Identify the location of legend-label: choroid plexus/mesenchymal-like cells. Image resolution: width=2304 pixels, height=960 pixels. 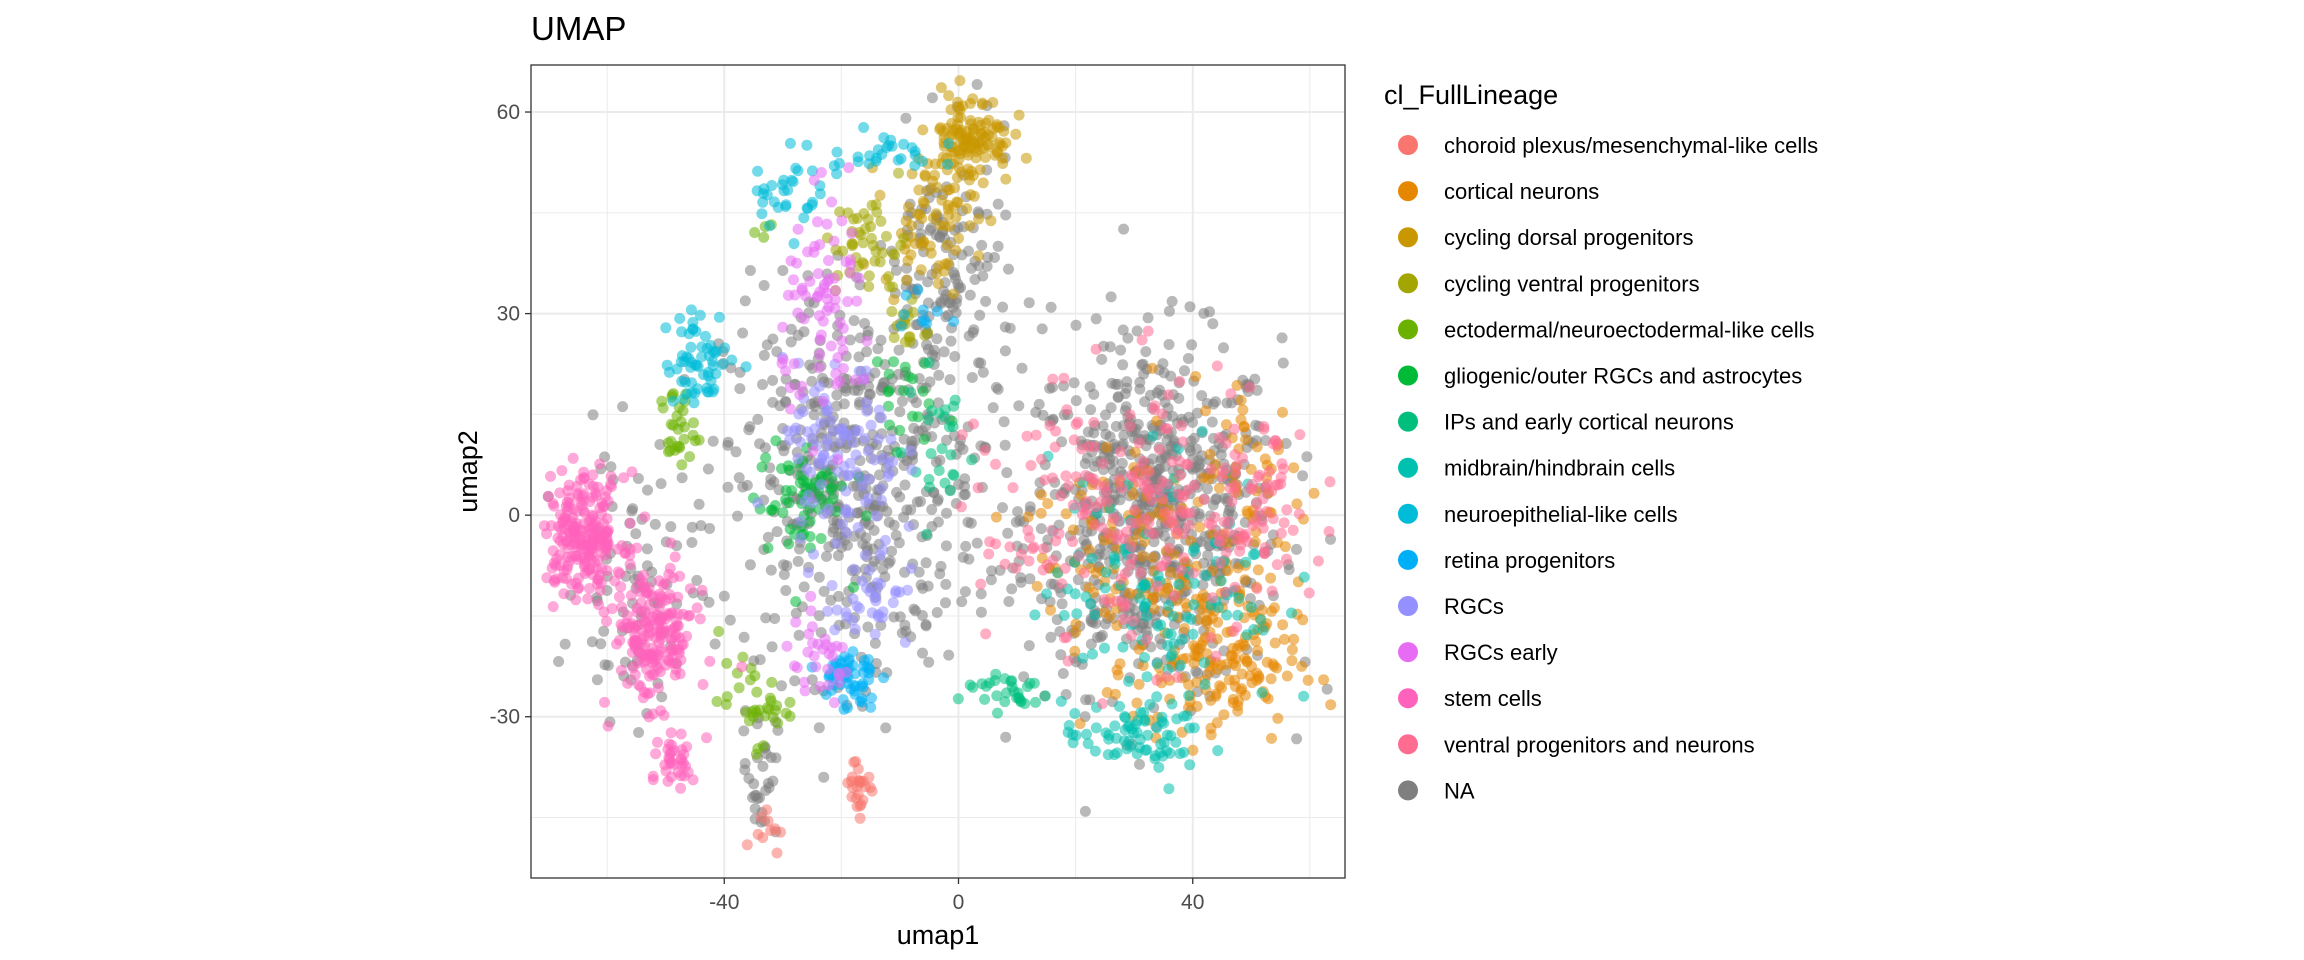
(1631, 145).